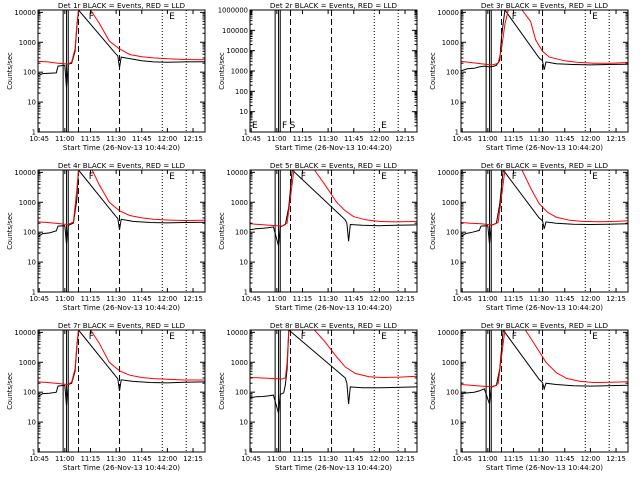  What do you see at coordinates (235, 31) in the screenshot?
I see `y-tick-label: 100000` at bounding box center [235, 31].